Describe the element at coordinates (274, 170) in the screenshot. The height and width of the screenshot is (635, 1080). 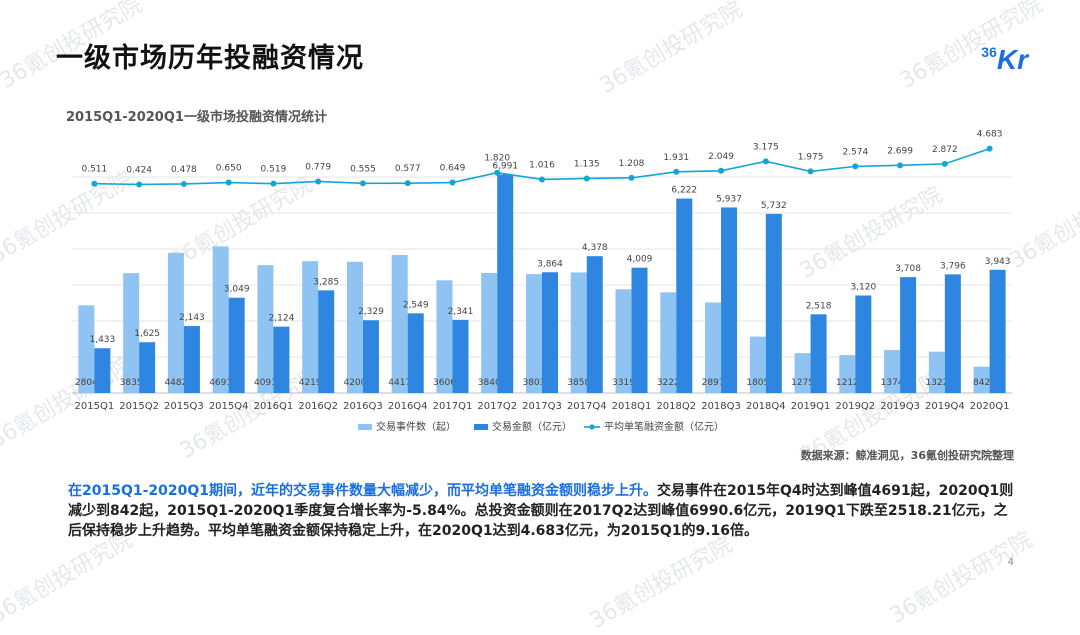
I see `avg-amount-label: 0.519` at that location.